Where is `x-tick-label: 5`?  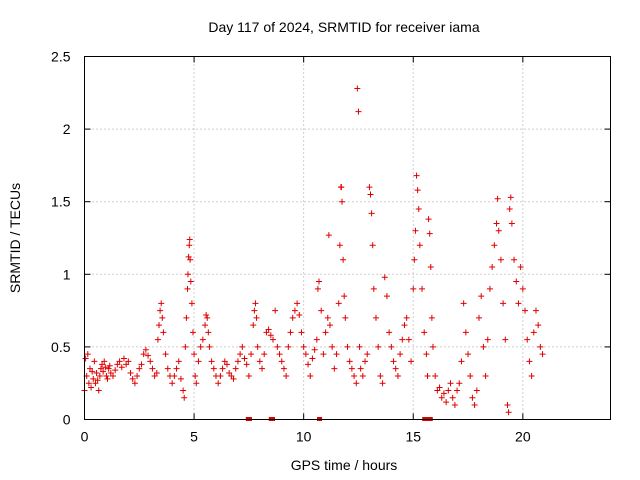
x-tick-label: 5 is located at coordinates (194, 437).